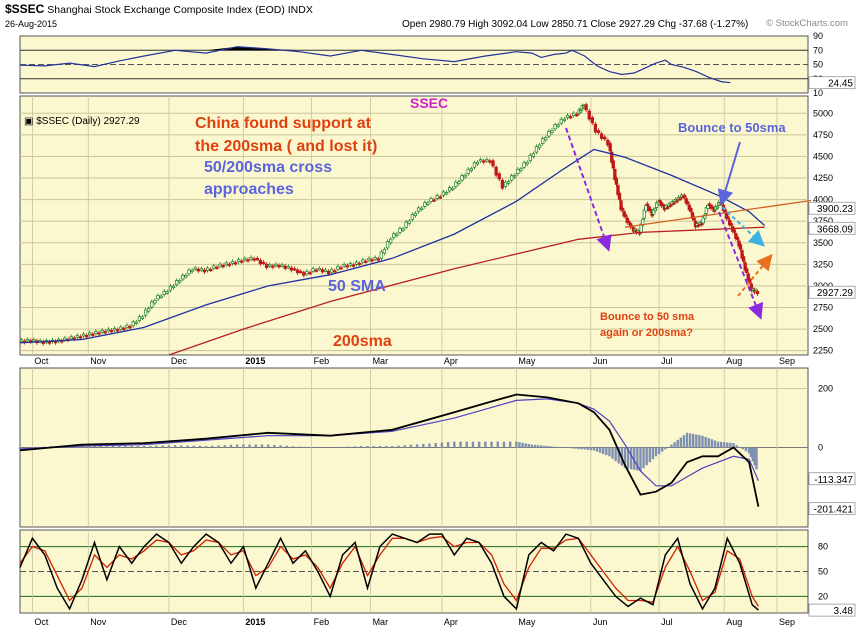 This screenshot has width=856, height=636. I want to click on price-x-label: Mar, so click(381, 361).